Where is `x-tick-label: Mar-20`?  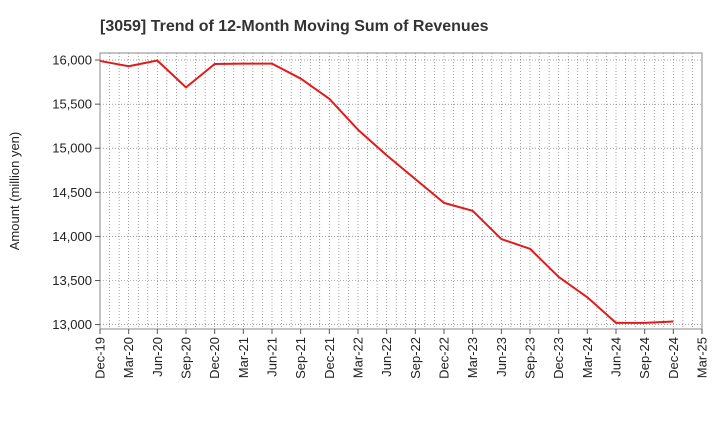
x-tick-label: Mar-20 is located at coordinates (128, 357).